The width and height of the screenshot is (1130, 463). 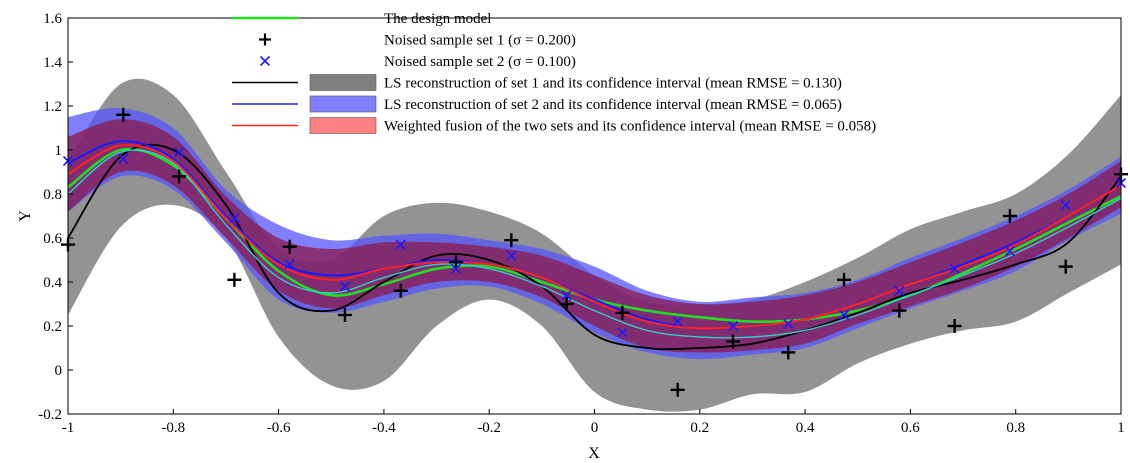 What do you see at coordinates (910, 428) in the screenshot?
I see `x-tick-label: 0.6` at bounding box center [910, 428].